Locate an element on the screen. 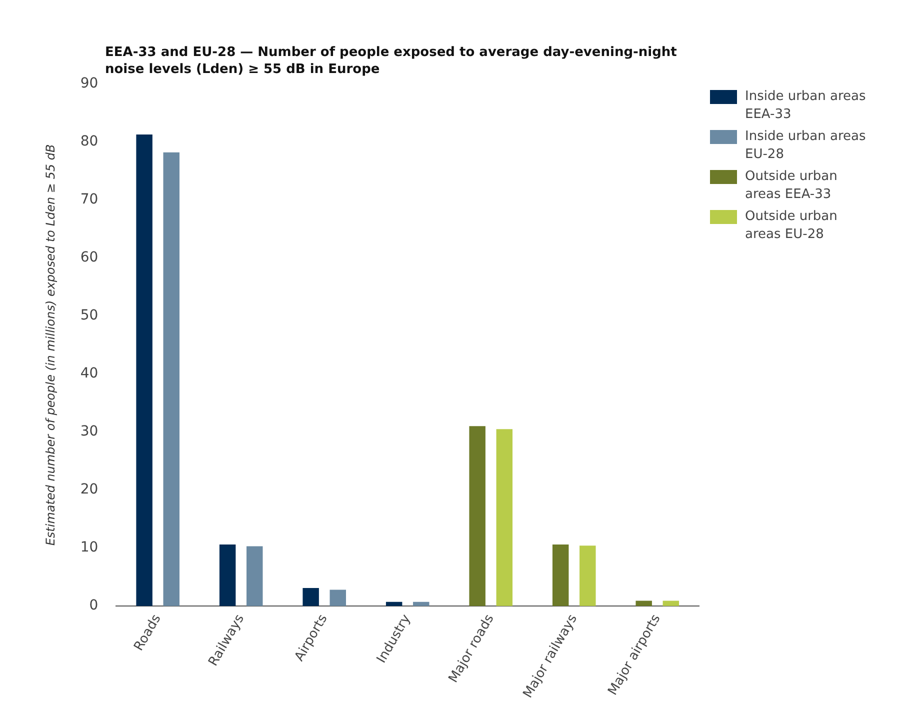  legend-label: Outside urban areas EEA-33 is located at coordinates (791, 186).